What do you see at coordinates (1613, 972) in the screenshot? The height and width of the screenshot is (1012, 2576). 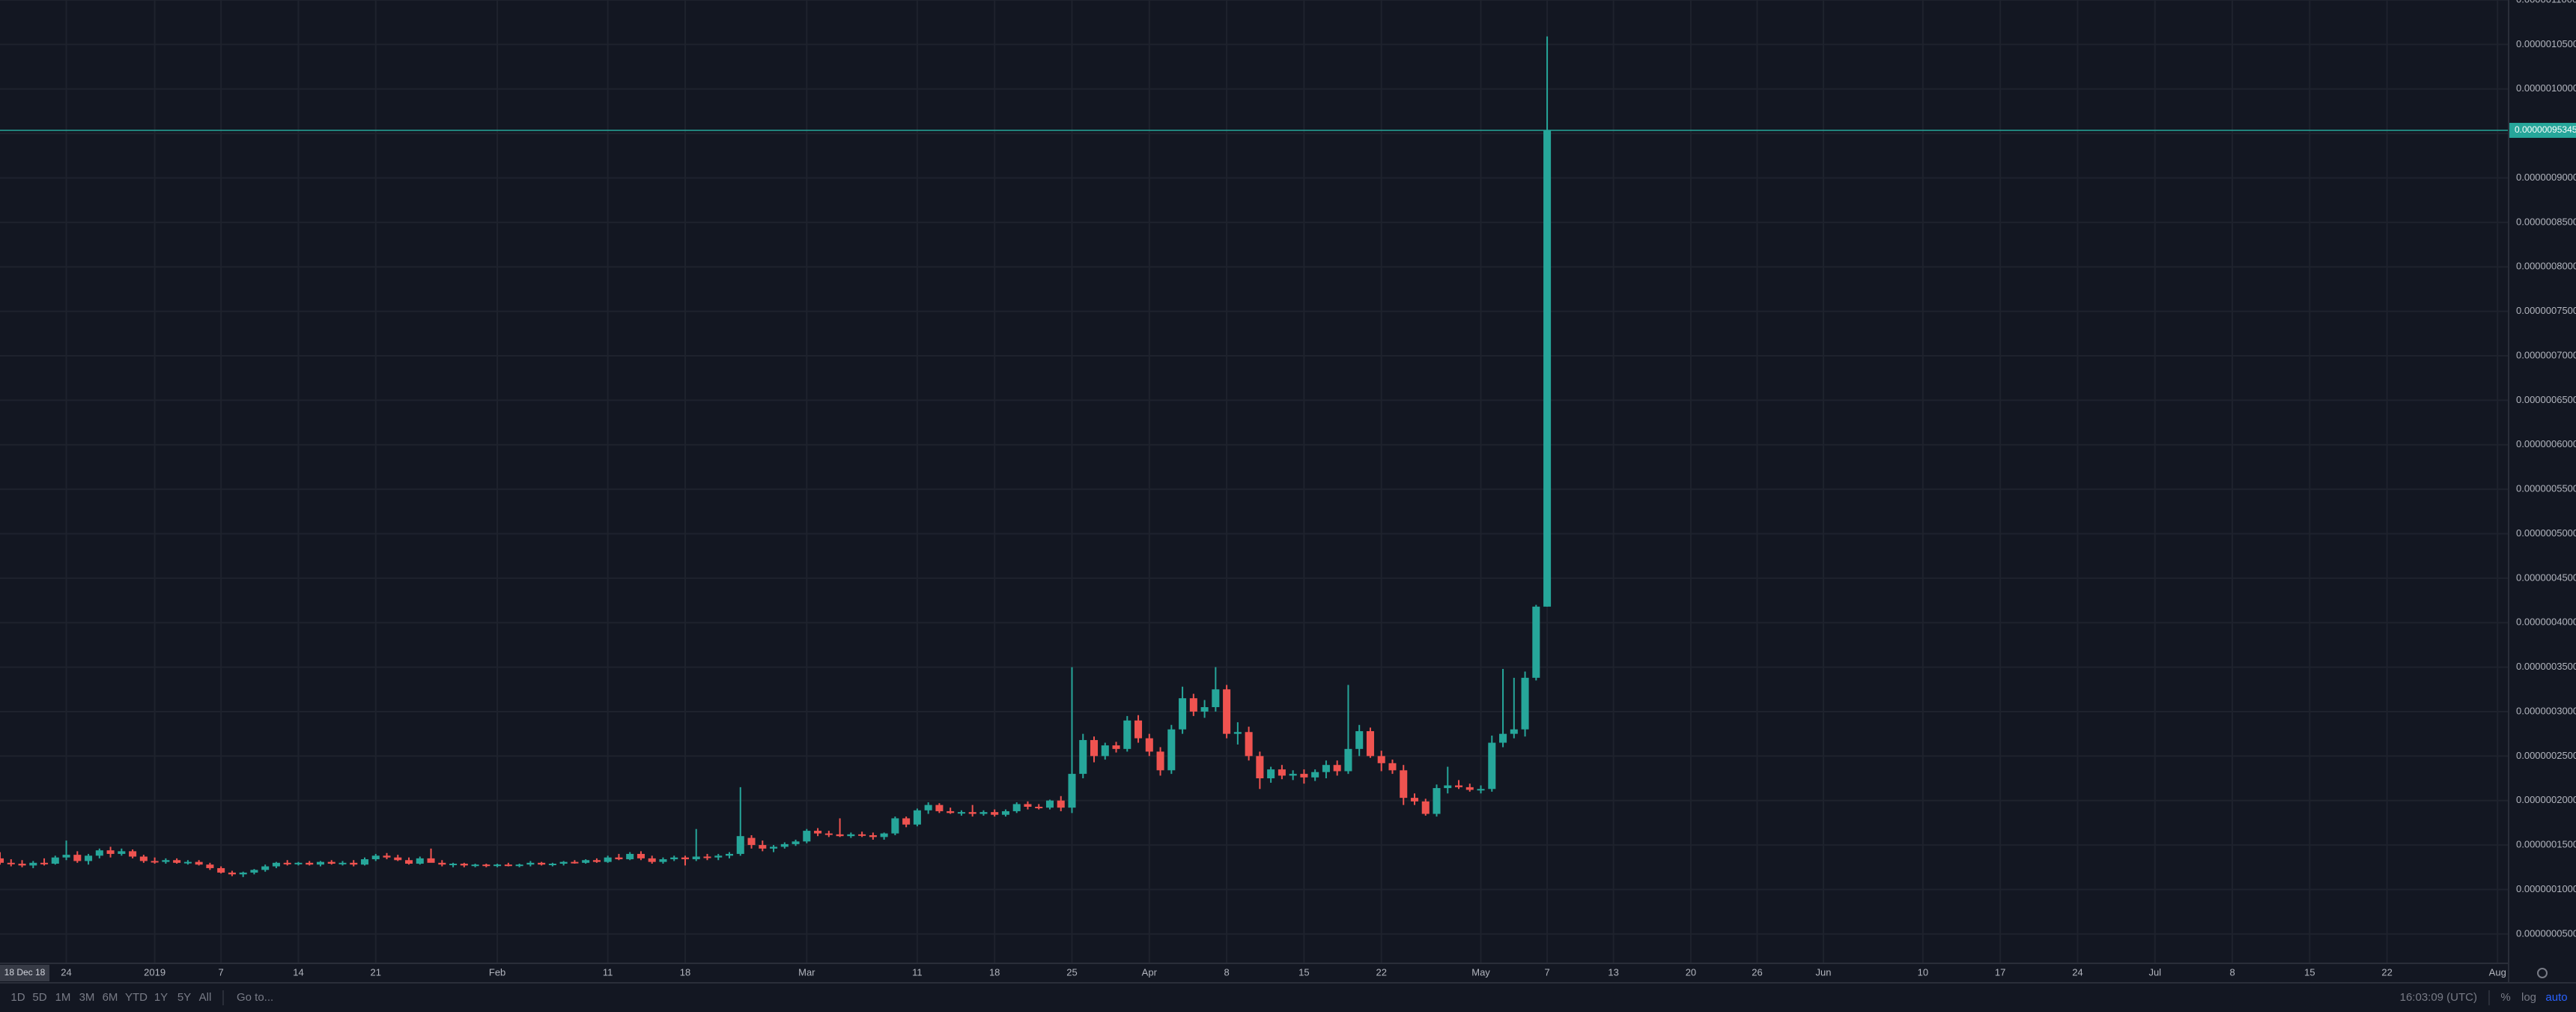 I see `x-tick-label: 13` at bounding box center [1613, 972].